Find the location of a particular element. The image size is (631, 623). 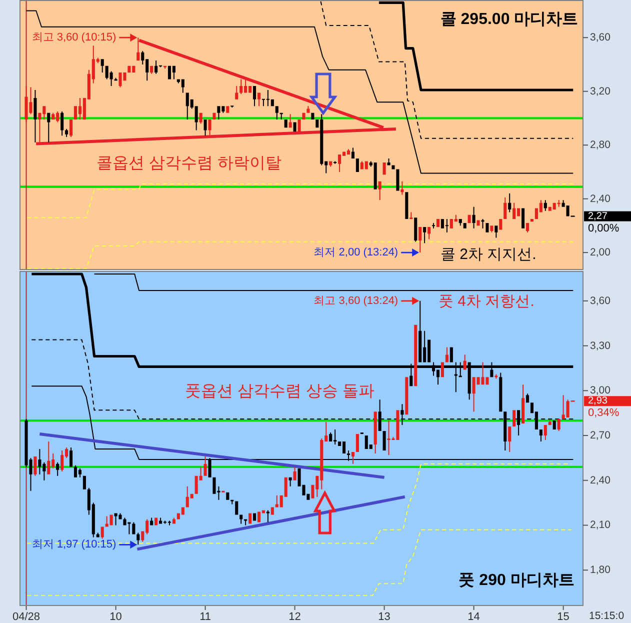

annotation: 0,00% is located at coordinates (604, 228).